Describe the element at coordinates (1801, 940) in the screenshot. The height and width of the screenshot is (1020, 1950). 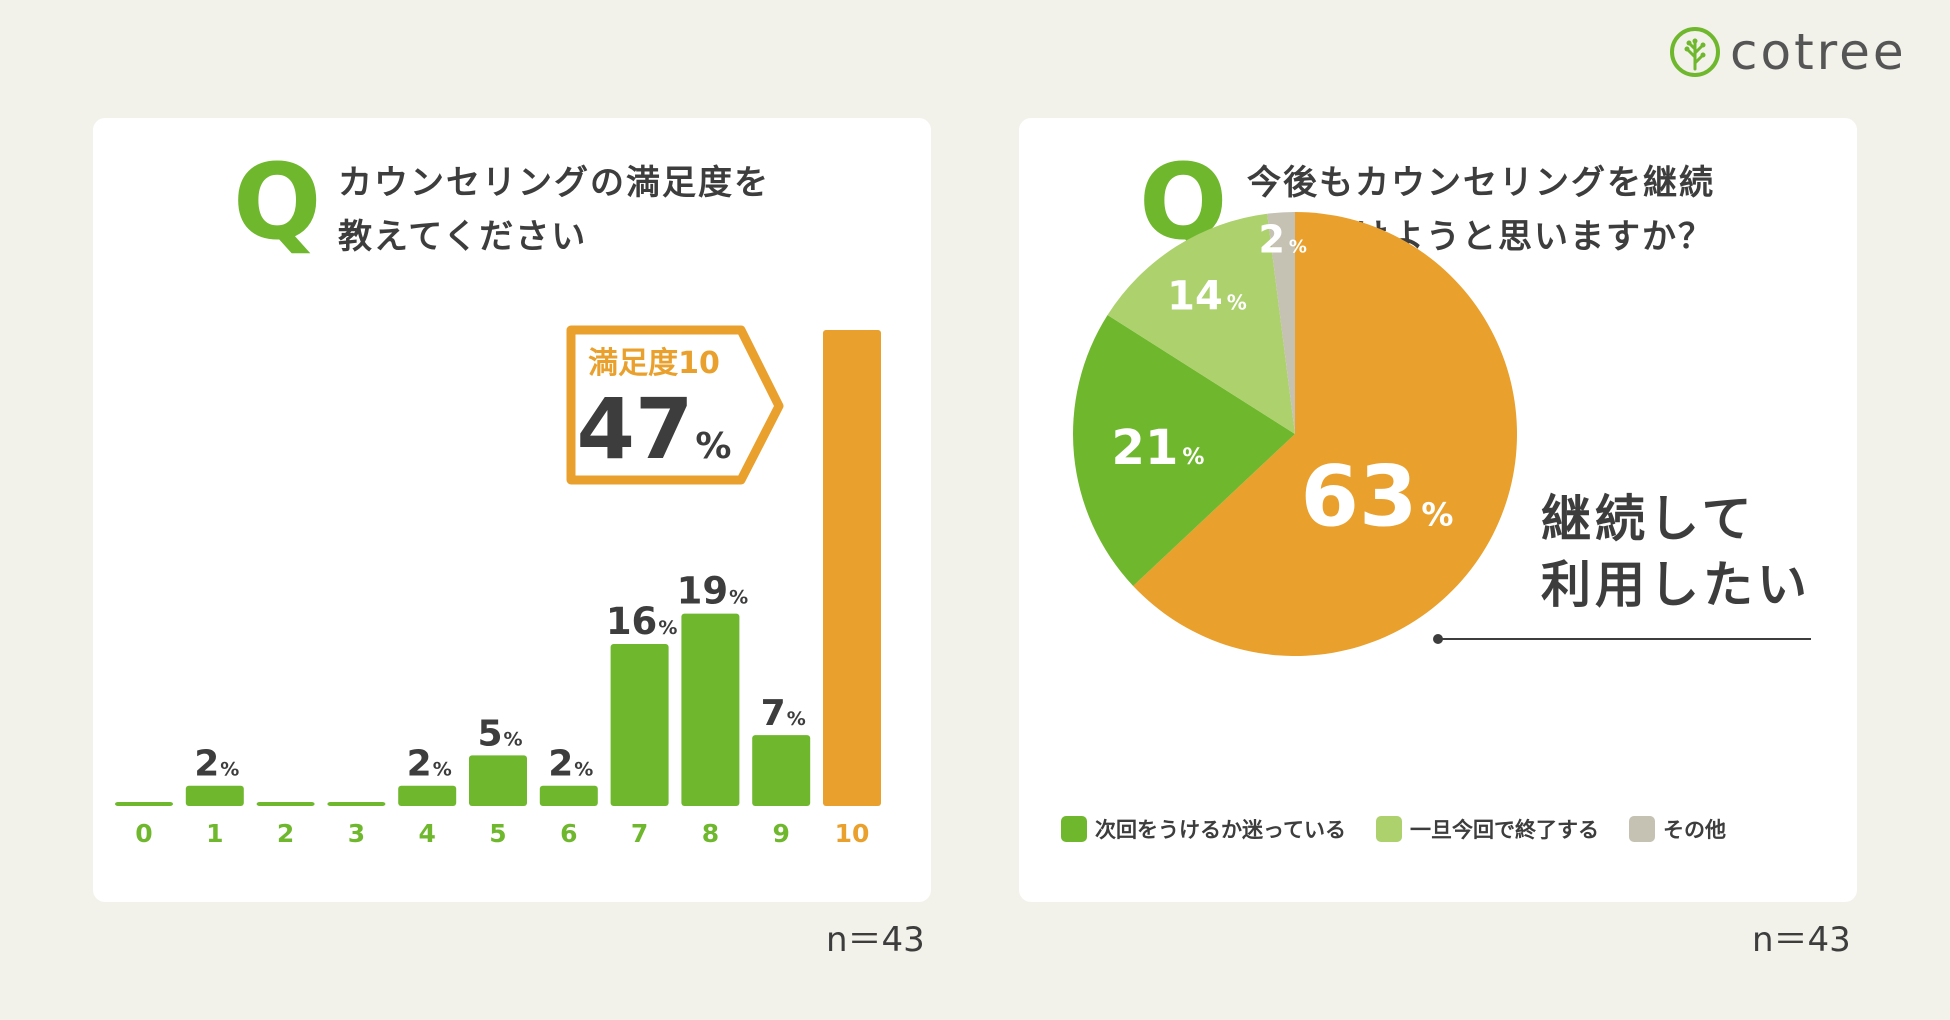
I see `right-sample-size: n＝43` at that location.